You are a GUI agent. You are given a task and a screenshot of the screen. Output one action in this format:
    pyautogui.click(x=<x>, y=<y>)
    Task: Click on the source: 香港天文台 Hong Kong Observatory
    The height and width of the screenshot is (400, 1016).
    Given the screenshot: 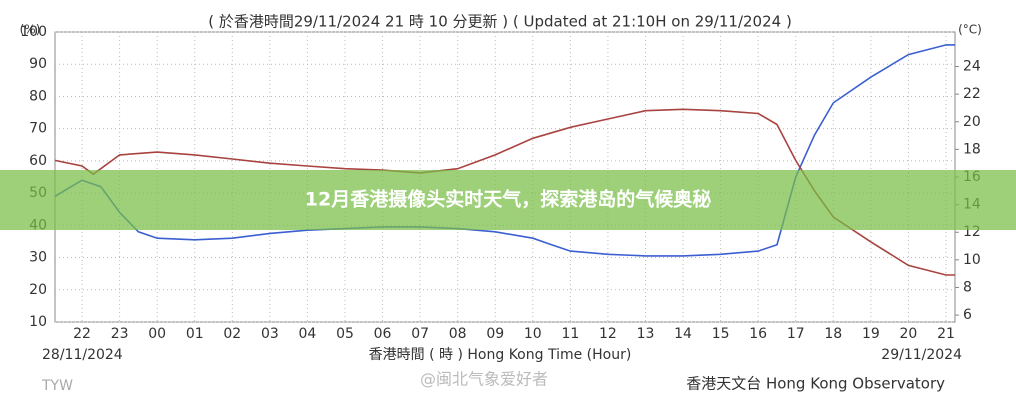 What is the action you would take?
    pyautogui.click(x=815, y=384)
    